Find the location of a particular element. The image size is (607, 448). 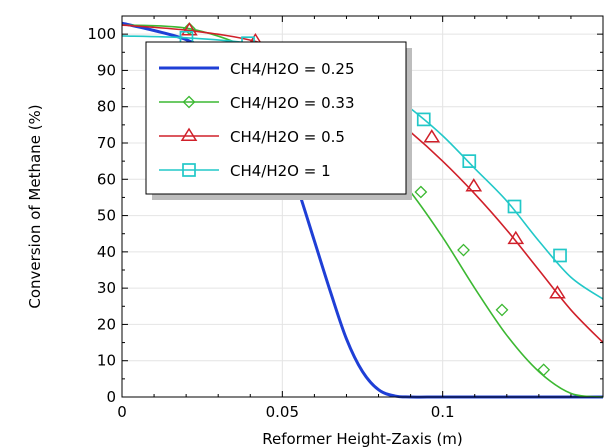

legend-label: CH4/H2O = 0.33 is located at coordinates (292, 103).